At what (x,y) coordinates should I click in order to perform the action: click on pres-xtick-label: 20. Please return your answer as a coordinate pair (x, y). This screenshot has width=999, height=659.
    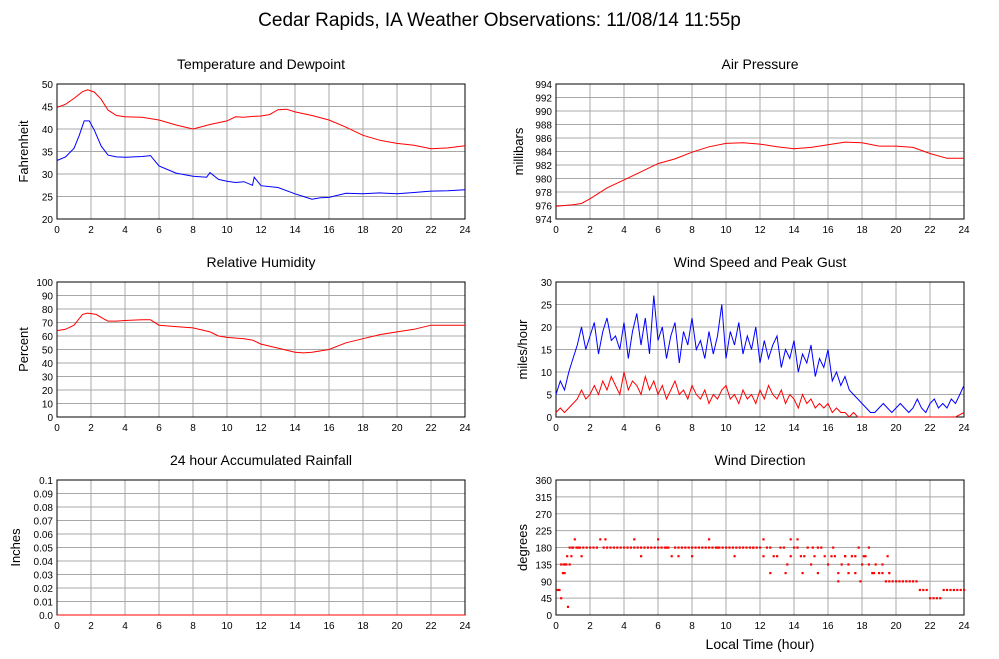
    Looking at the image, I should click on (896, 230).